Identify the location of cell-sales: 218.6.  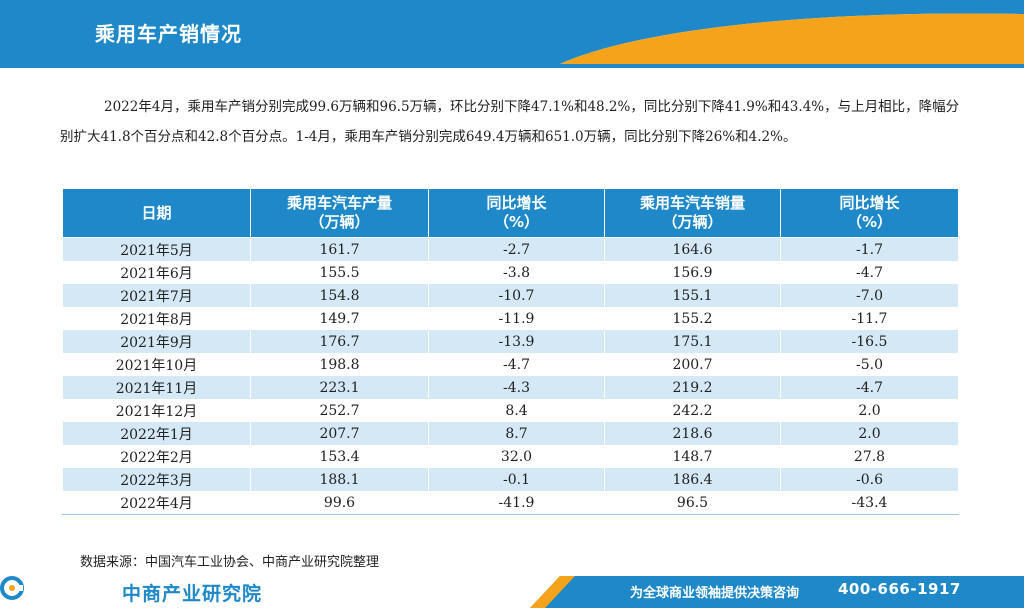
(692, 433).